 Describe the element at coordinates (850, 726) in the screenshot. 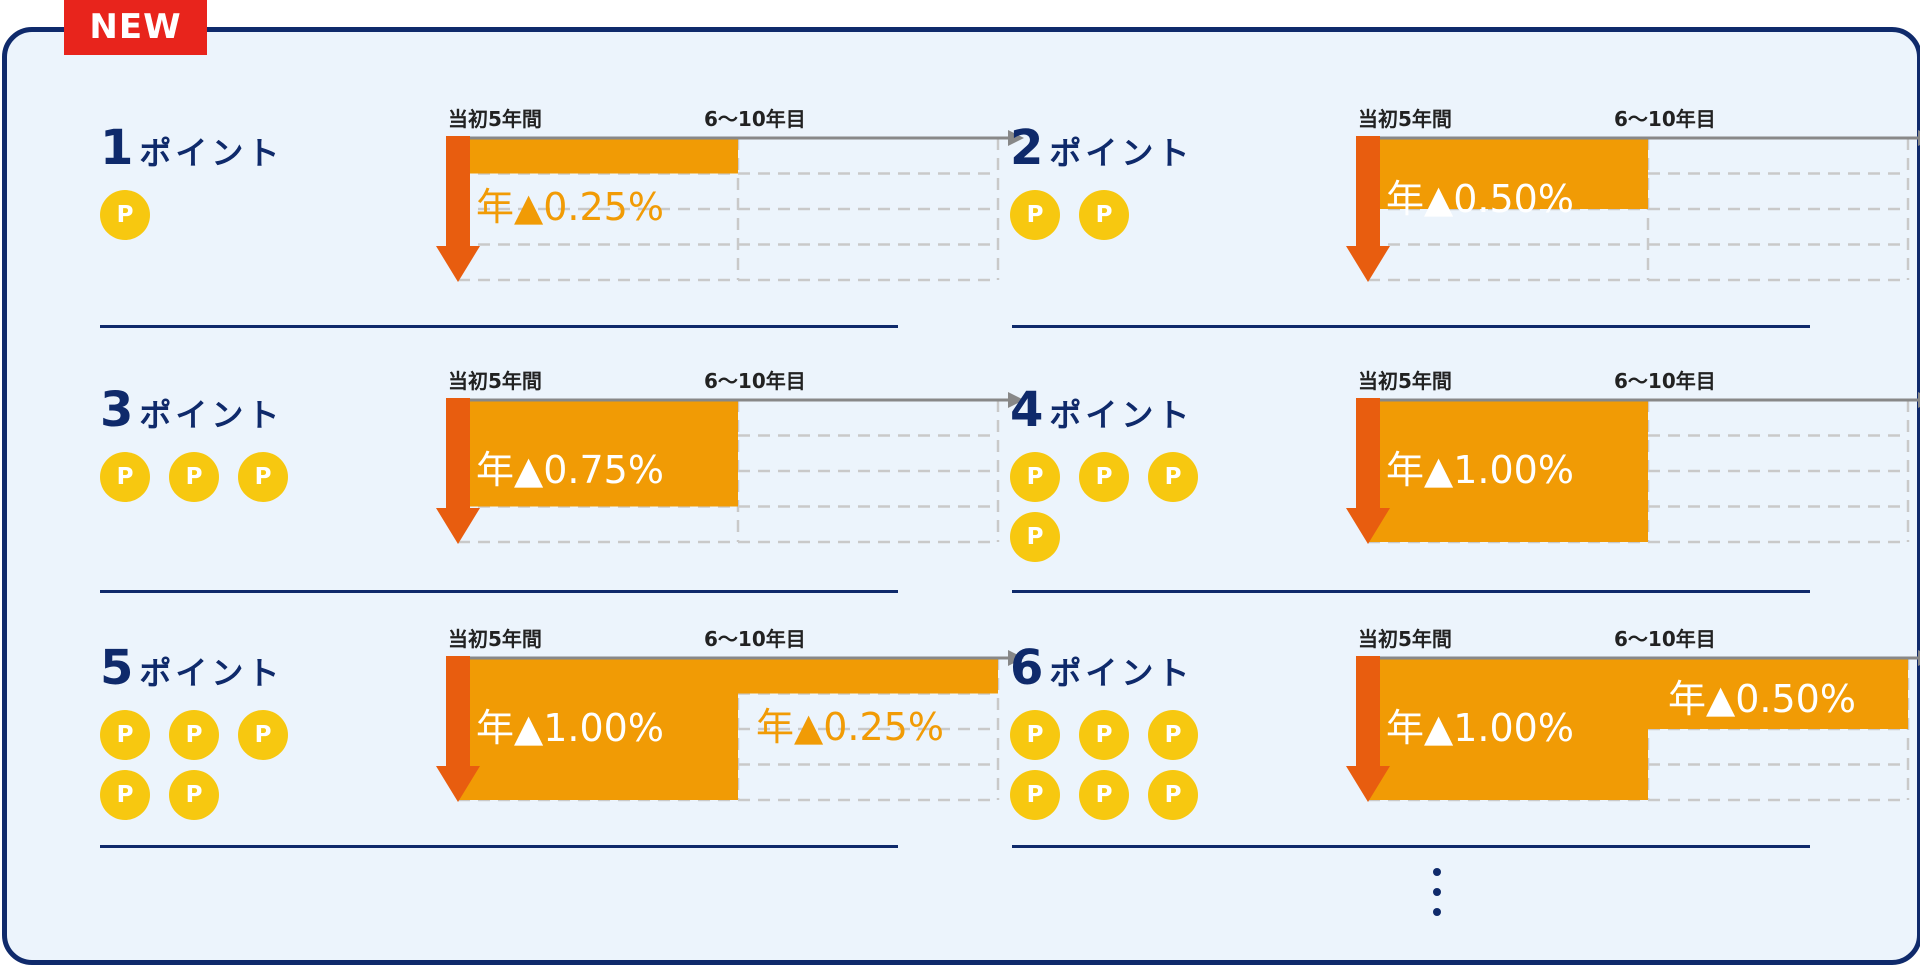

I see `later-rate-label: 年▲0.25%` at that location.